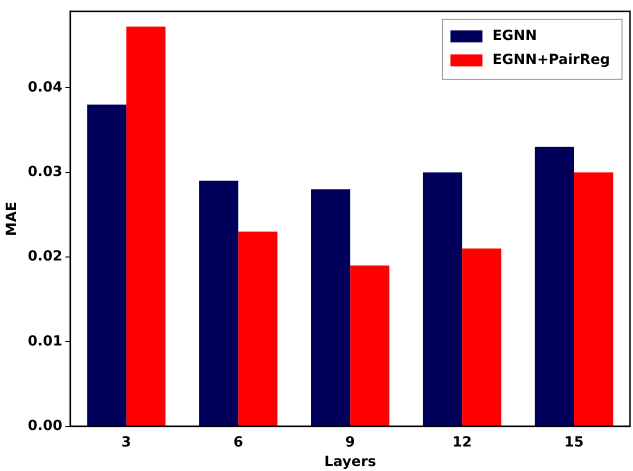  Describe the element at coordinates (45, 172) in the screenshot. I see `y-tick-label: 0.03` at that location.